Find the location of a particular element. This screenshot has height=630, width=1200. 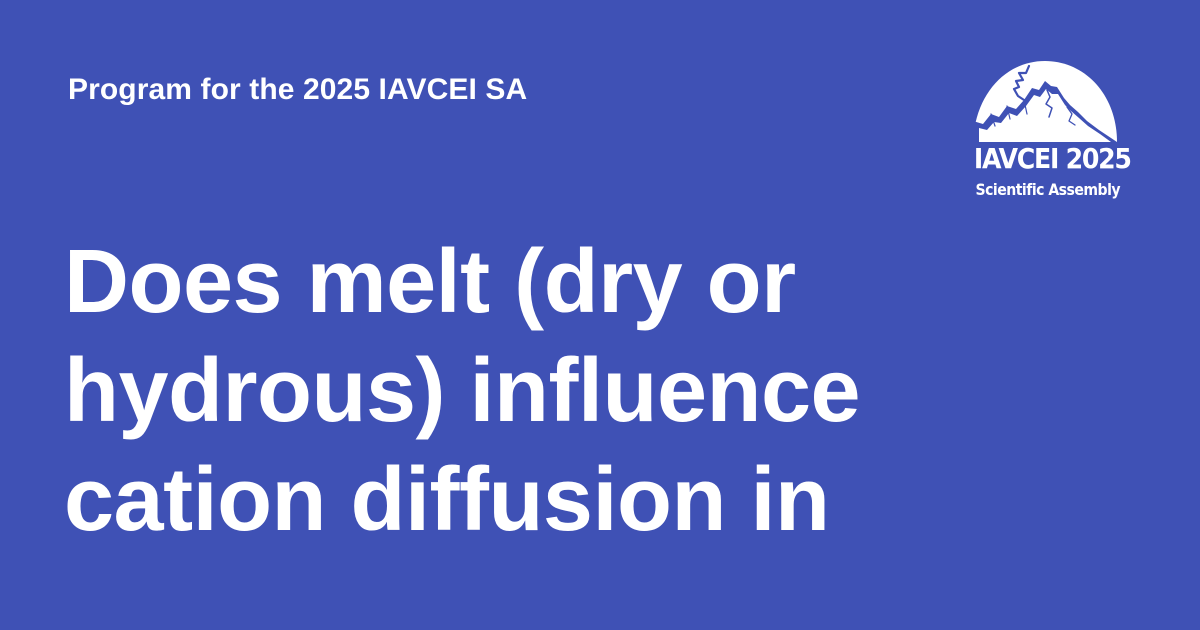

logo-subtitle: Scientific Assembly is located at coordinates (1048, 189).